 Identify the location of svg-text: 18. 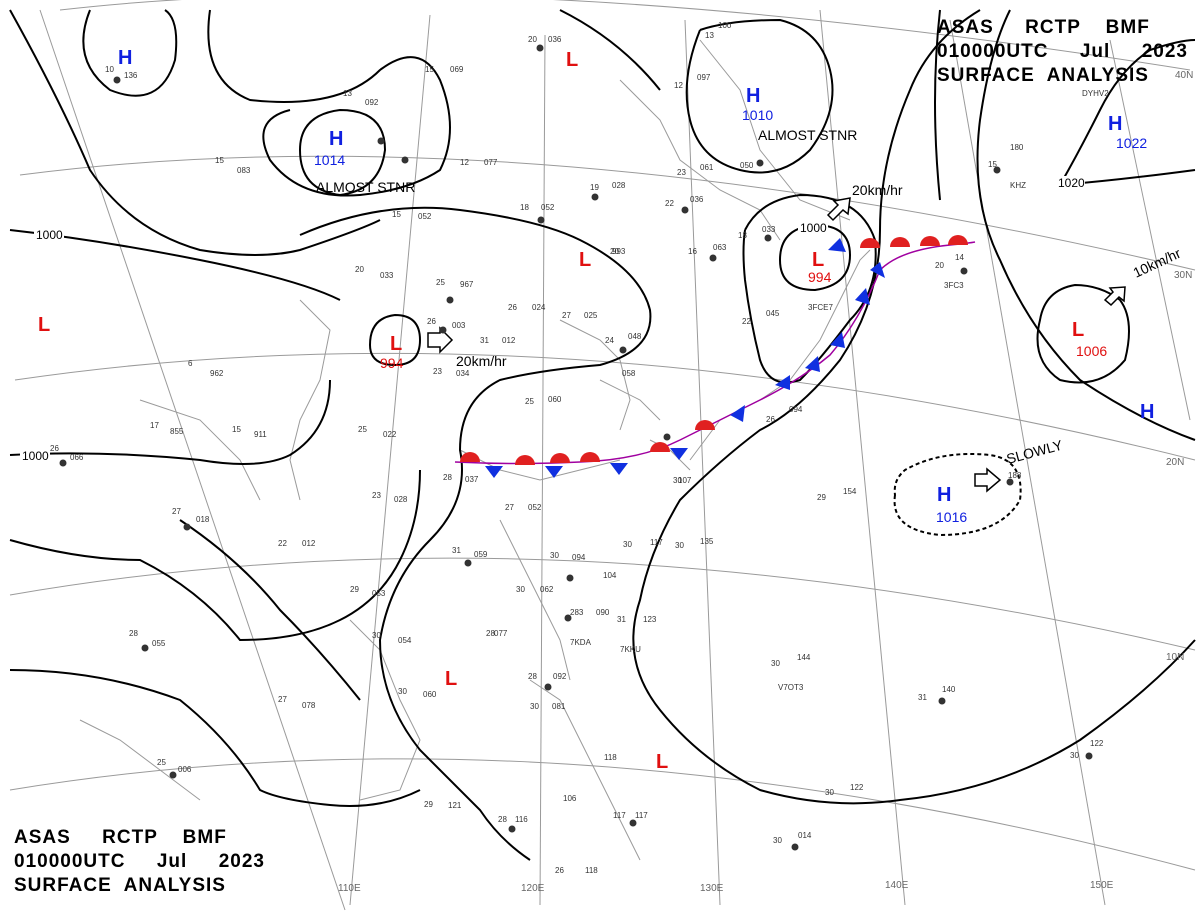
(524, 207).